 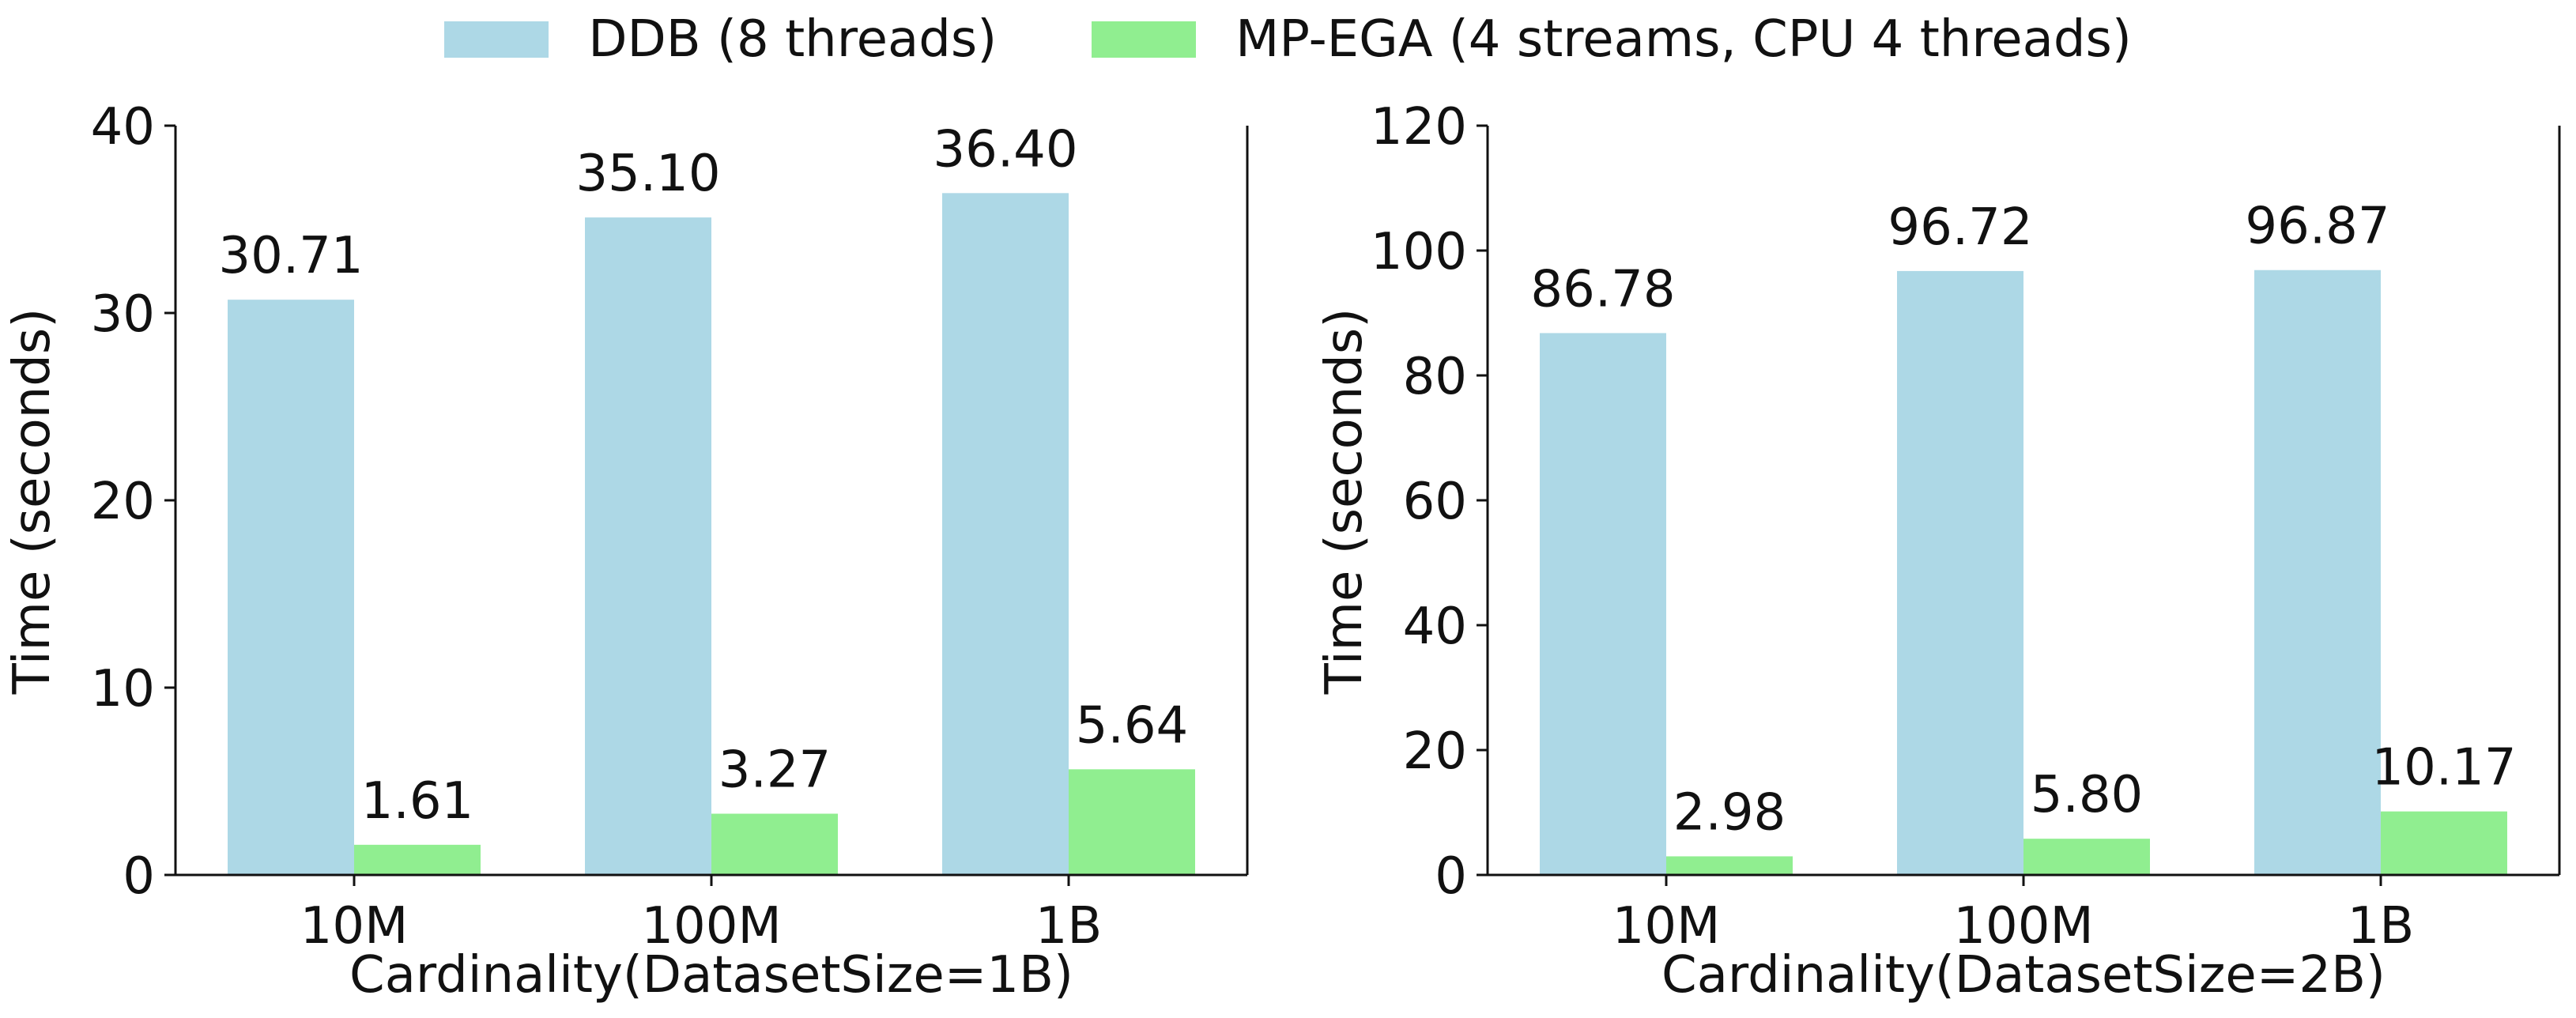 What do you see at coordinates (648, 546) in the screenshot?
I see `bar-left-s0-100M` at bounding box center [648, 546].